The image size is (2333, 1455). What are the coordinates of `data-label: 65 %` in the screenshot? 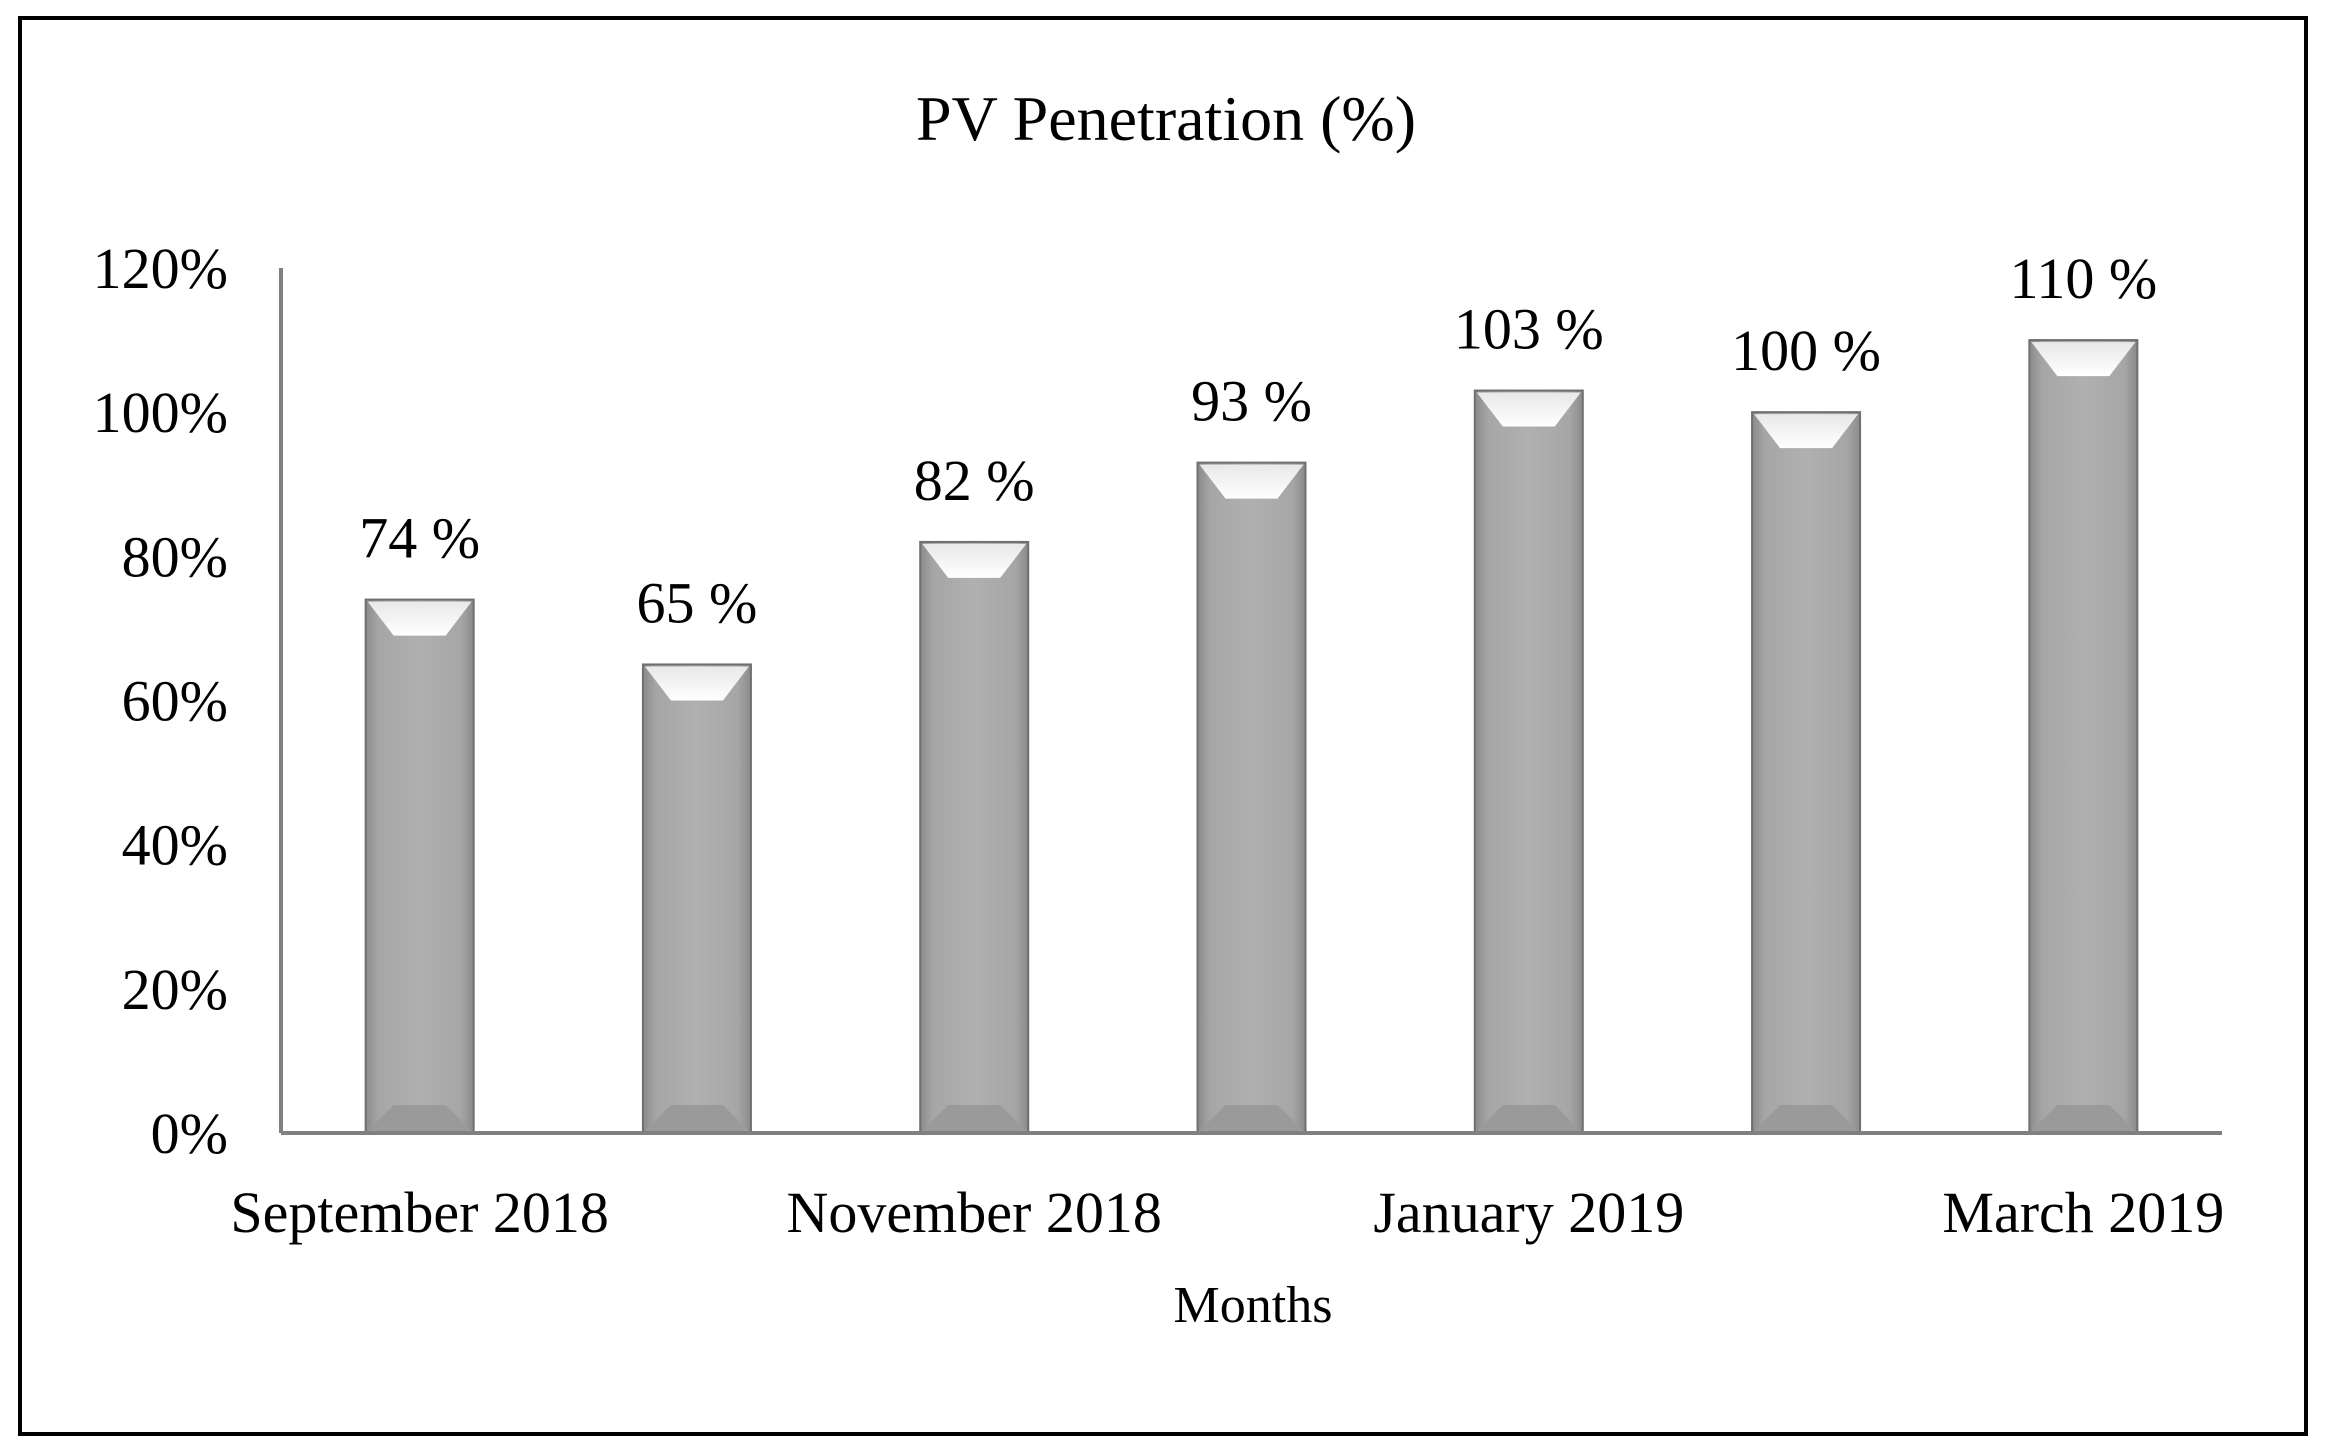 It's located at (697, 602).